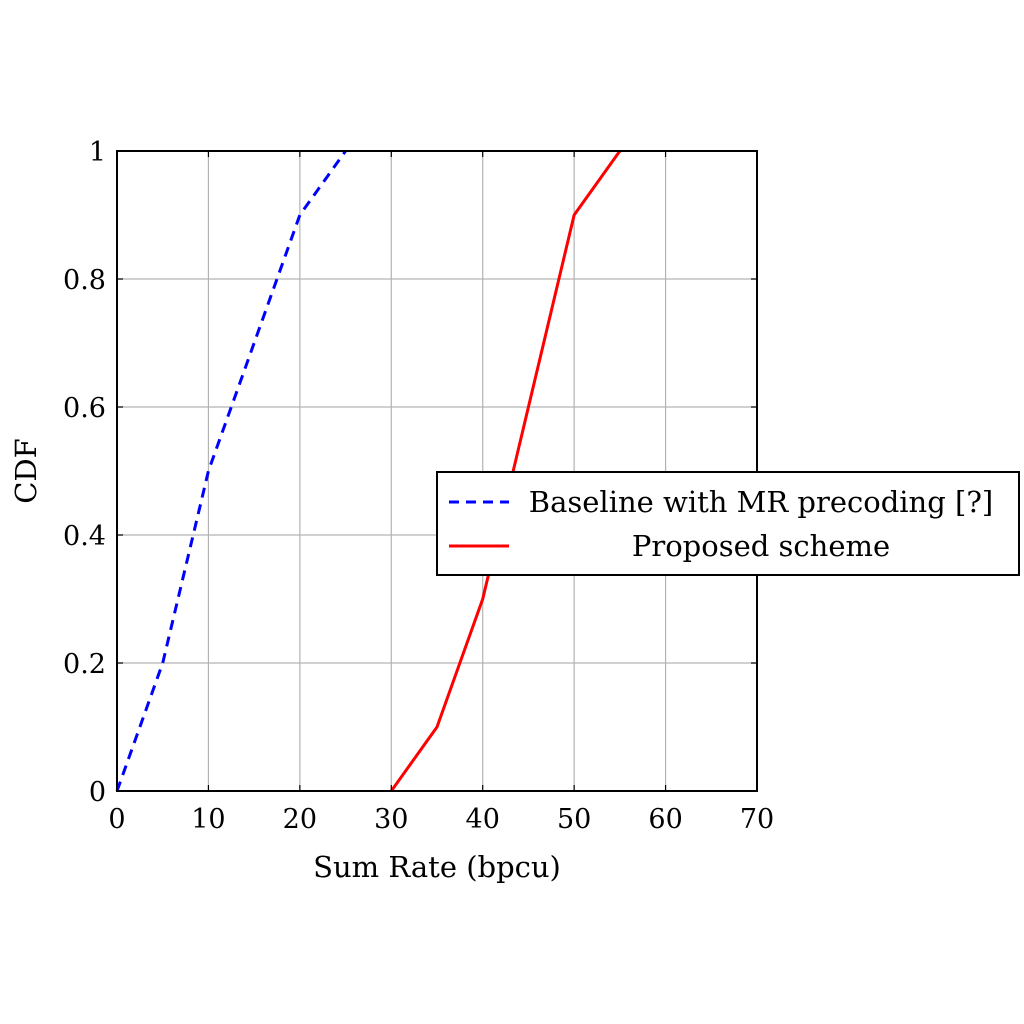 The width and height of the screenshot is (1024, 1024). Describe the element at coordinates (84, 408) in the screenshot. I see `y-tick-label-0.6: 0.6` at that location.